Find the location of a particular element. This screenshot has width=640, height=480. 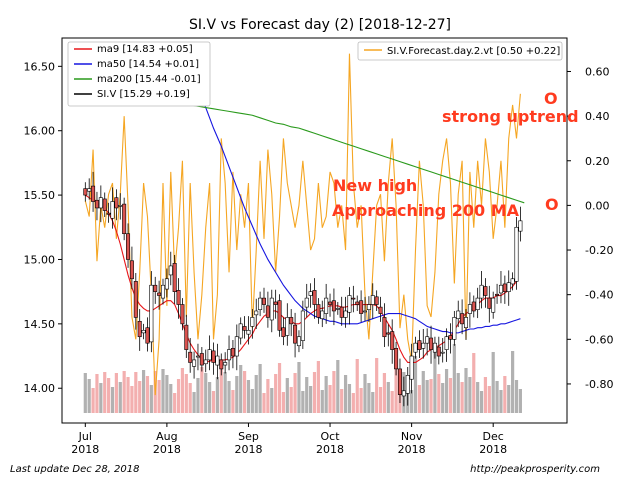

left-axis: 14.00 14.50 15.00 15.50 16.00 16.50 is located at coordinates (43, 227).